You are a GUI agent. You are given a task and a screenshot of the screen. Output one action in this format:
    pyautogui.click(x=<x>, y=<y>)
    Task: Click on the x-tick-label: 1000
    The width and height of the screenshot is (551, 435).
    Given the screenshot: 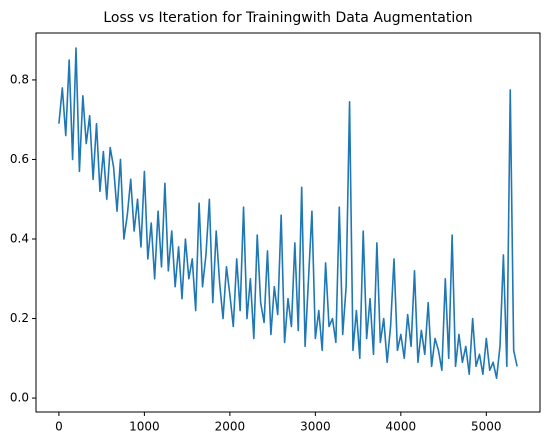 What is the action you would take?
    pyautogui.click(x=144, y=427)
    